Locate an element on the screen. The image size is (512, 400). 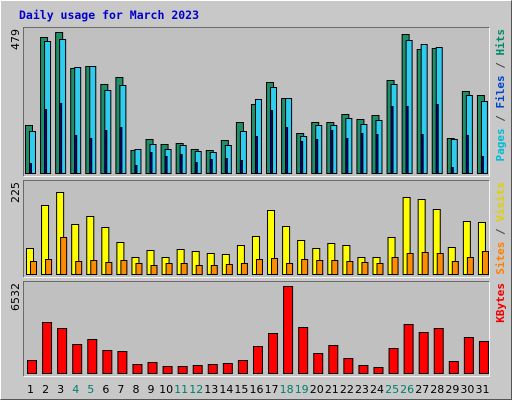
x-tick-label-20: 20 is located at coordinates (317, 389).